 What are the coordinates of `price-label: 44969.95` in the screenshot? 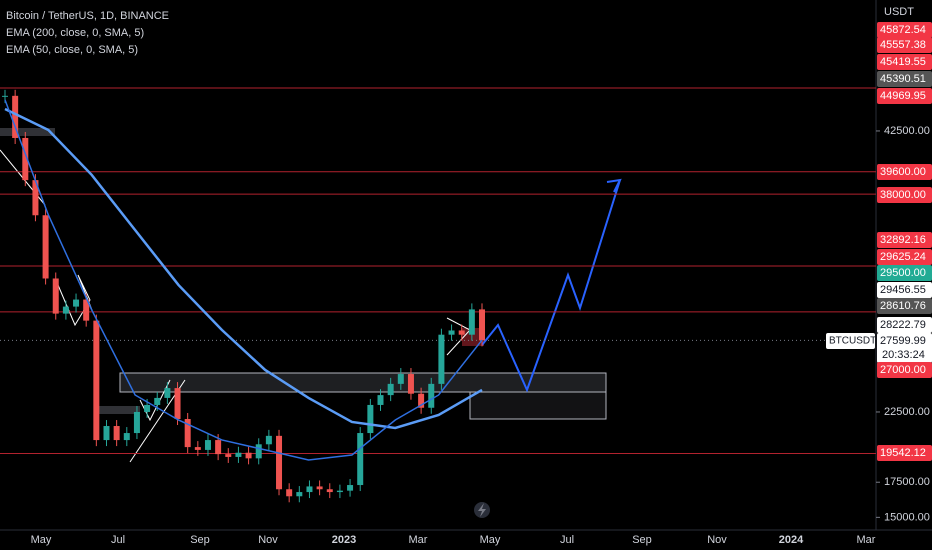 It's located at (903, 96).